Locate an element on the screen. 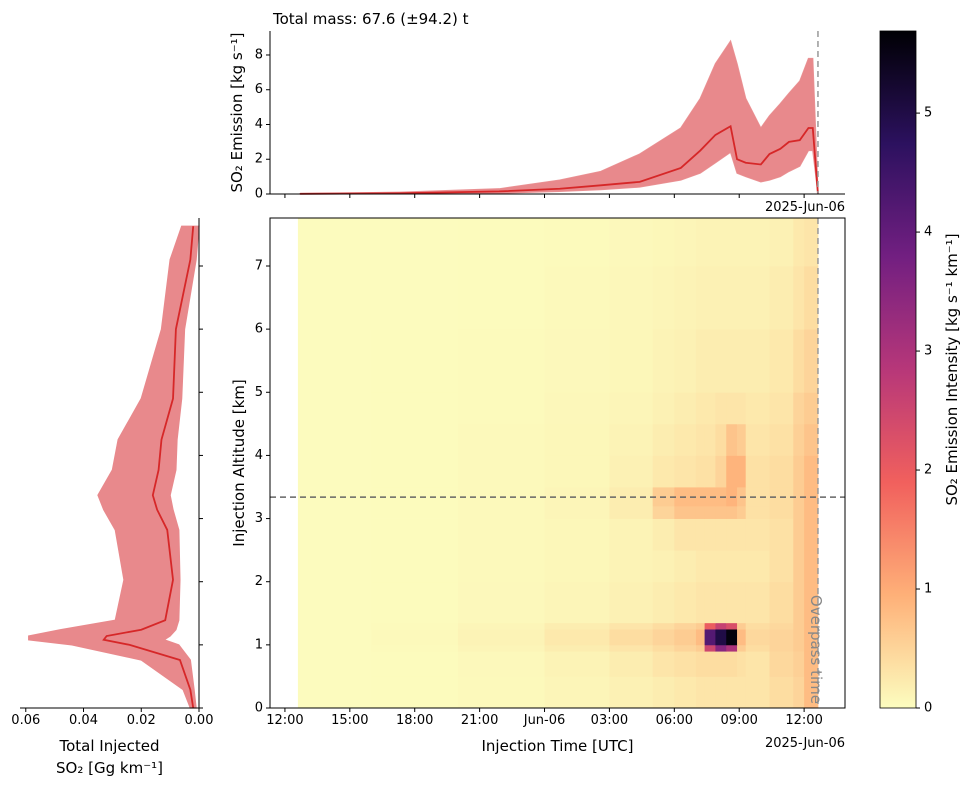 Image resolution: width=972 pixels, height=789 pixels. y-axis-label: Injection Altitude [km] is located at coordinates (239, 462).